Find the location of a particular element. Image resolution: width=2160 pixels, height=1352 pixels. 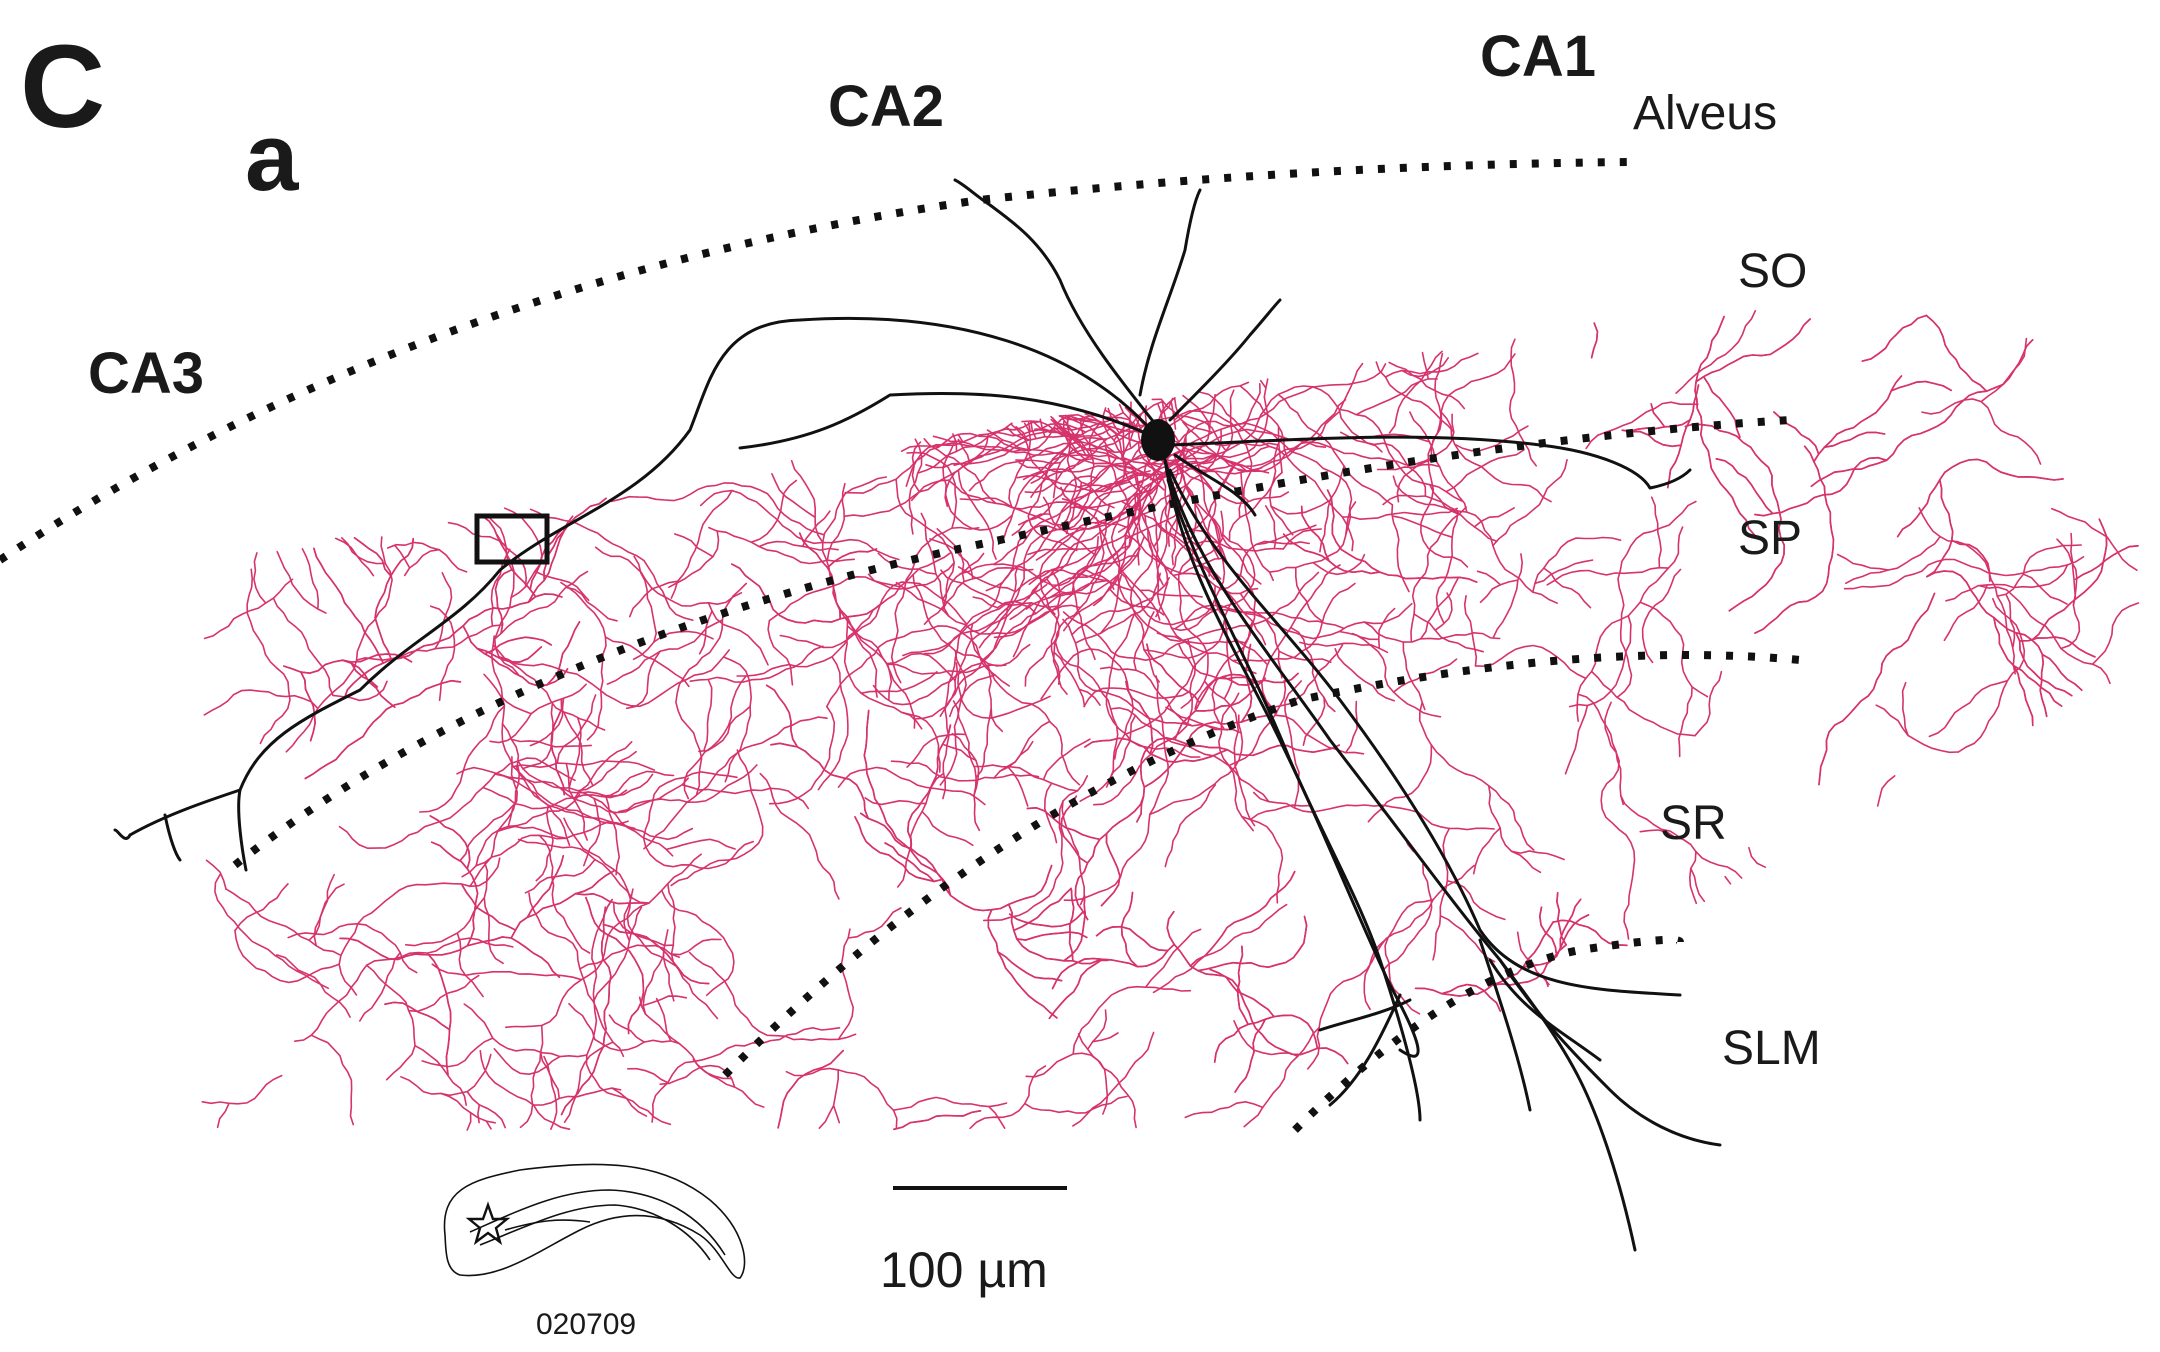

sr-slm-boundary is located at coordinates (1488, 1034).